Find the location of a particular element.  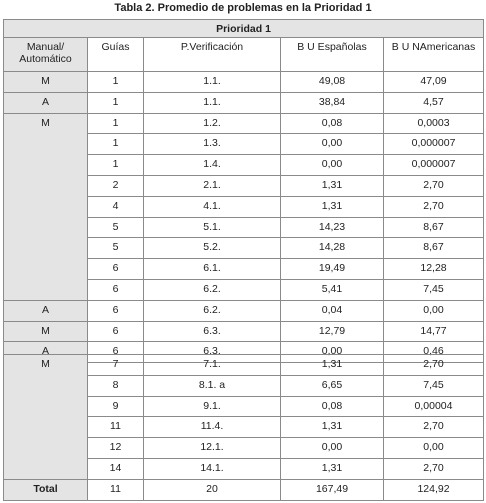

cell: 5.1. is located at coordinates (212, 227).